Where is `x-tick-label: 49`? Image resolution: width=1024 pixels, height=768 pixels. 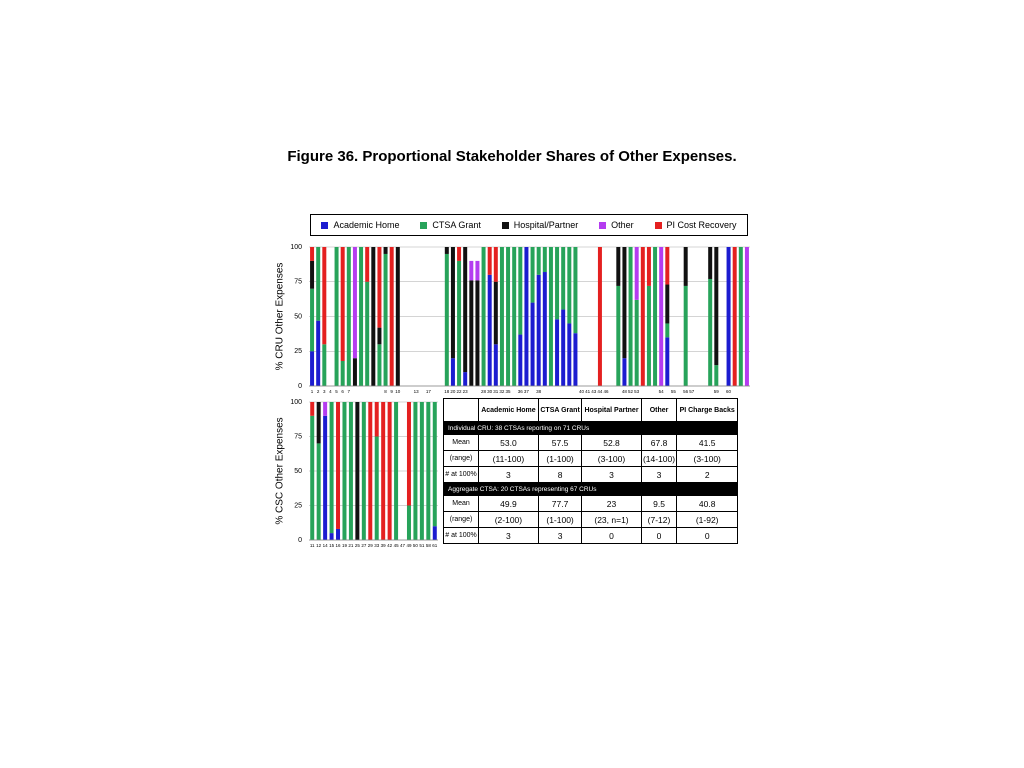 x-tick-label: 49 is located at coordinates (409, 545).